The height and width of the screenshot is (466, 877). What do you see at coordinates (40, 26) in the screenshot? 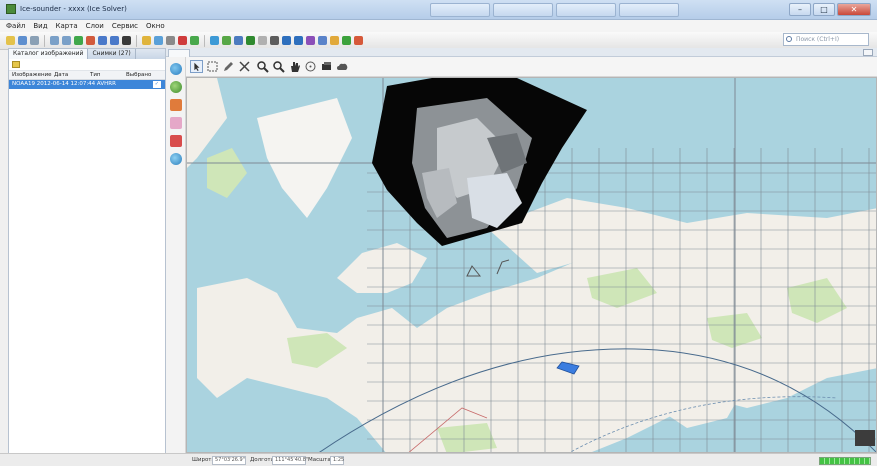
I see `menu-view: Вид` at bounding box center [40, 26].